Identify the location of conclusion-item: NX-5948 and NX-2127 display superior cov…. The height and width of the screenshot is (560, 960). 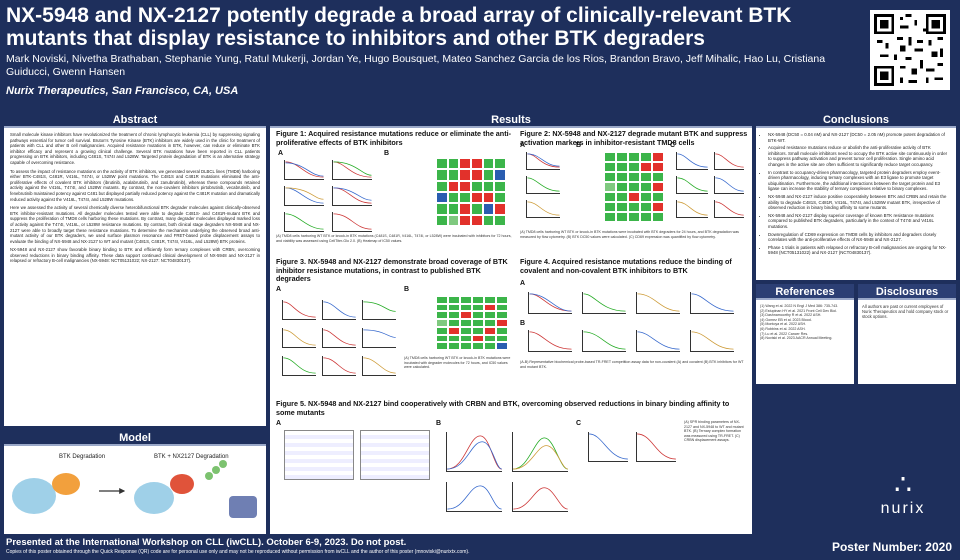
(859, 221).